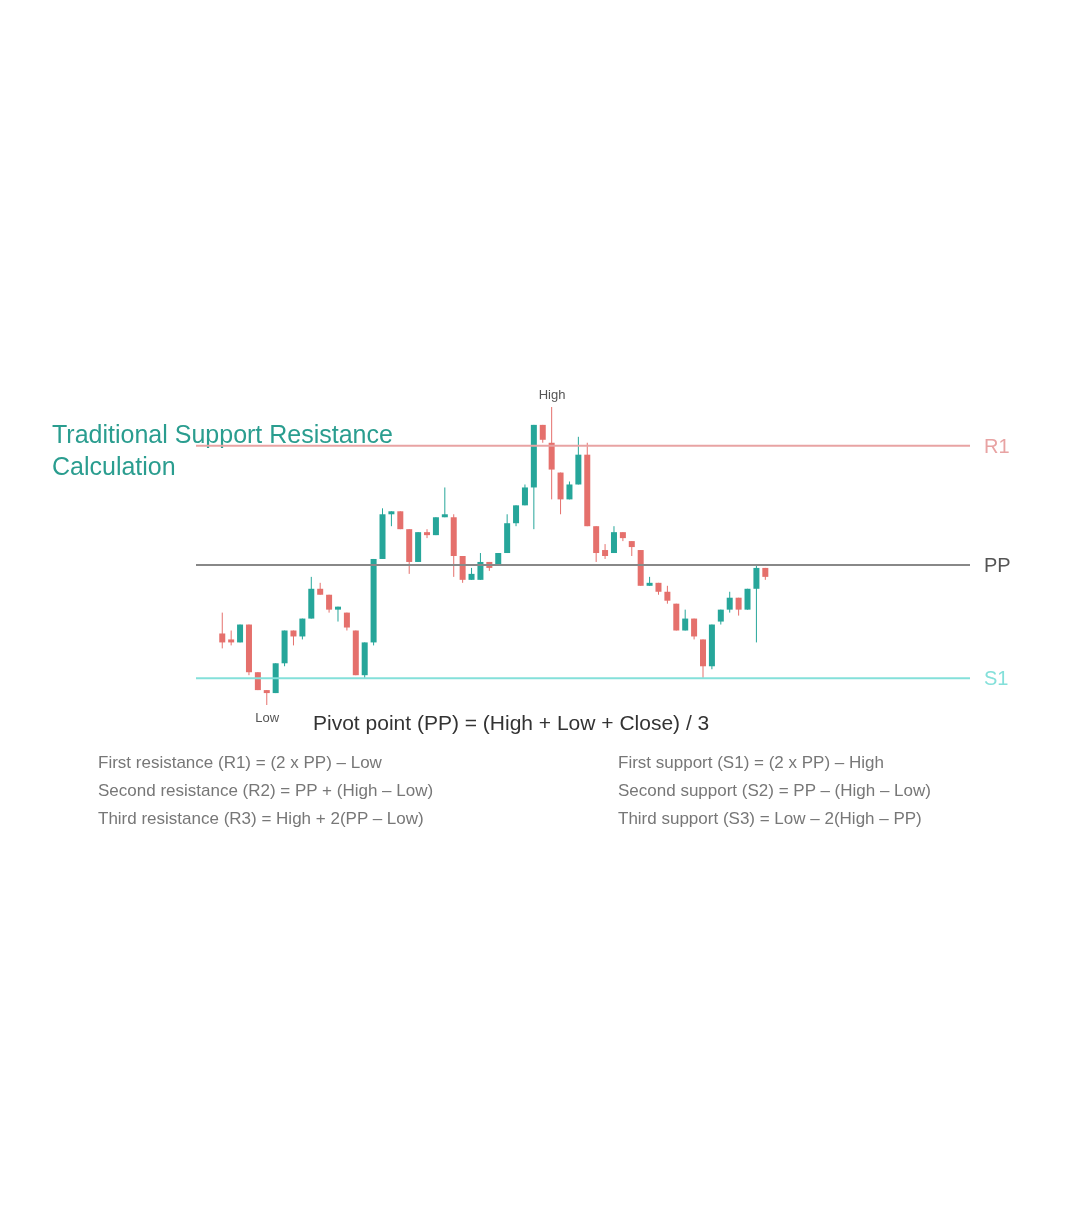 The image size is (1079, 1225). I want to click on ref-line-label: PP, so click(997, 565).